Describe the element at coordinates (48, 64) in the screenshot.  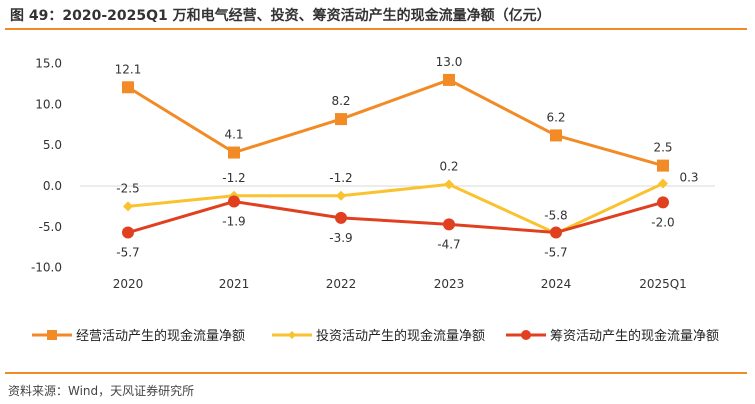
I see `y-tick-label: 15.0` at that location.